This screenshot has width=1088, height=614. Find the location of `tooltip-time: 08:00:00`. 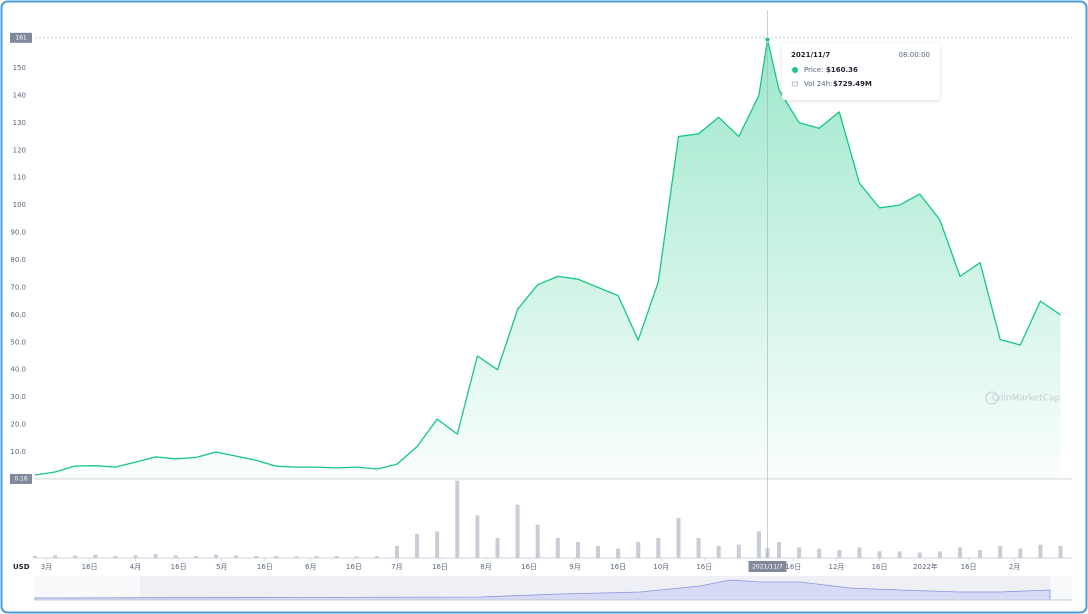

tooltip-time: 08:00:00 is located at coordinates (914, 55).